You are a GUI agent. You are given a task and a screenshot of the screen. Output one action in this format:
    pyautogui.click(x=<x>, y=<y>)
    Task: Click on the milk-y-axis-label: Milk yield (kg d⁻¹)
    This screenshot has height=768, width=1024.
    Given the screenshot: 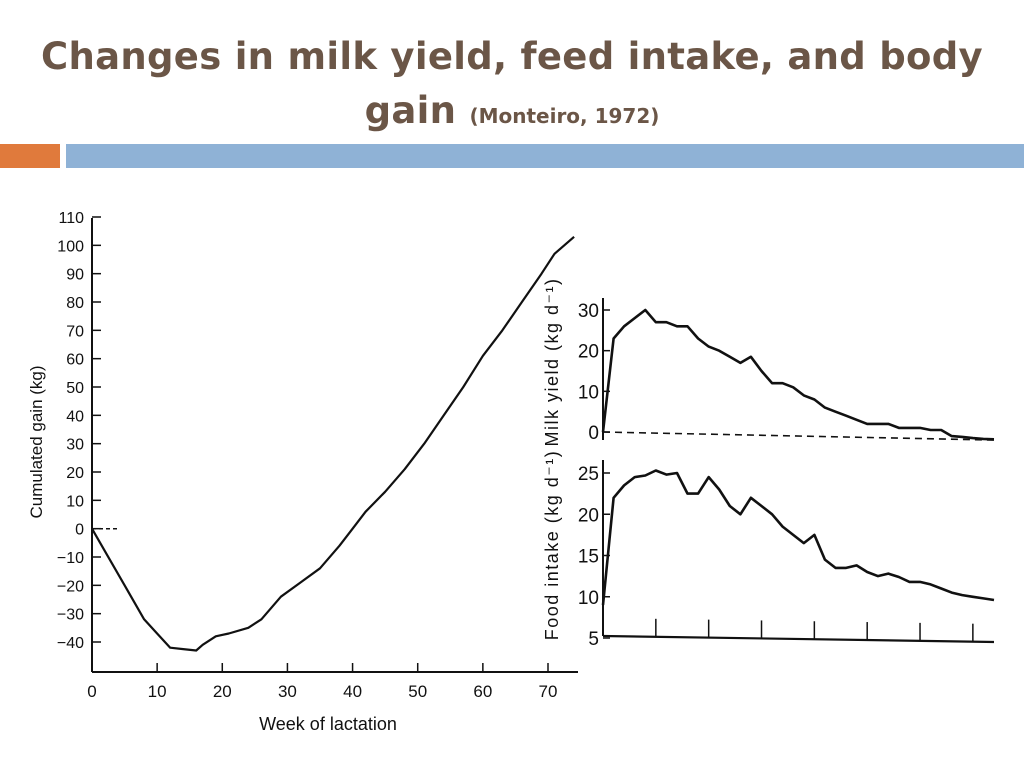 What is the action you would take?
    pyautogui.click(x=552, y=361)
    